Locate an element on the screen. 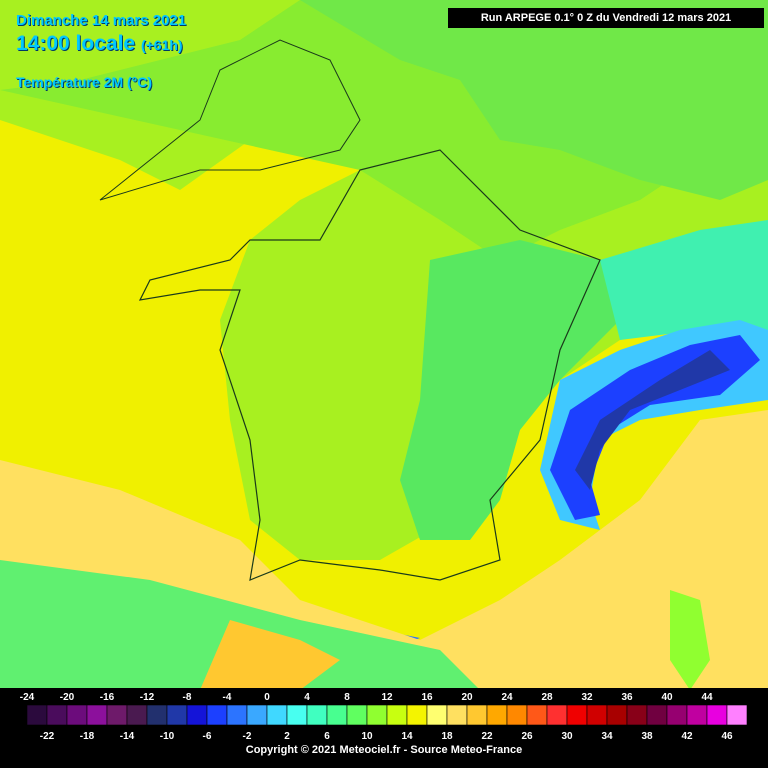  legend-label: -4 is located at coordinates (227, 697).